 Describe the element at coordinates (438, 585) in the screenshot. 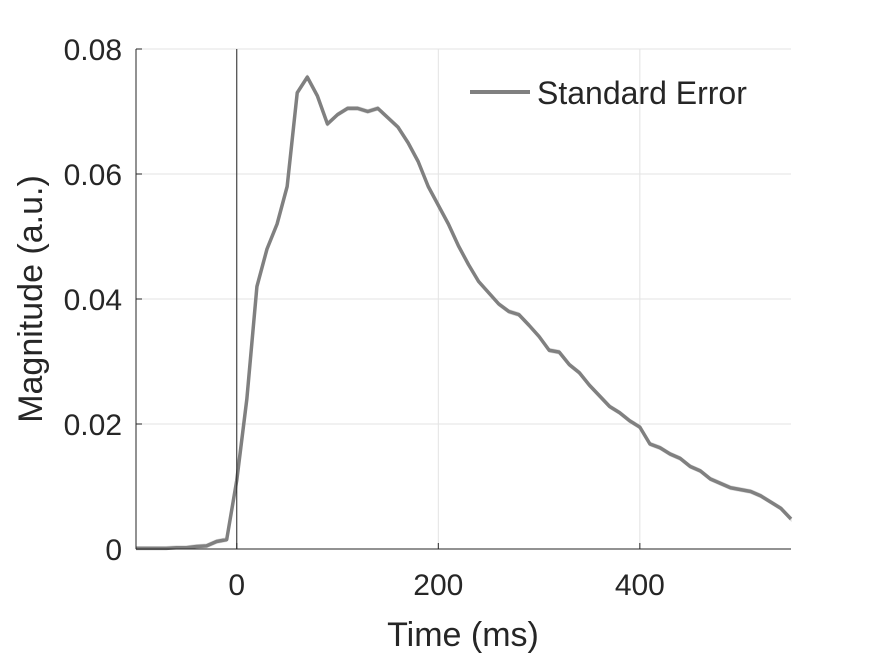

I see `x-tick-label: 200` at that location.